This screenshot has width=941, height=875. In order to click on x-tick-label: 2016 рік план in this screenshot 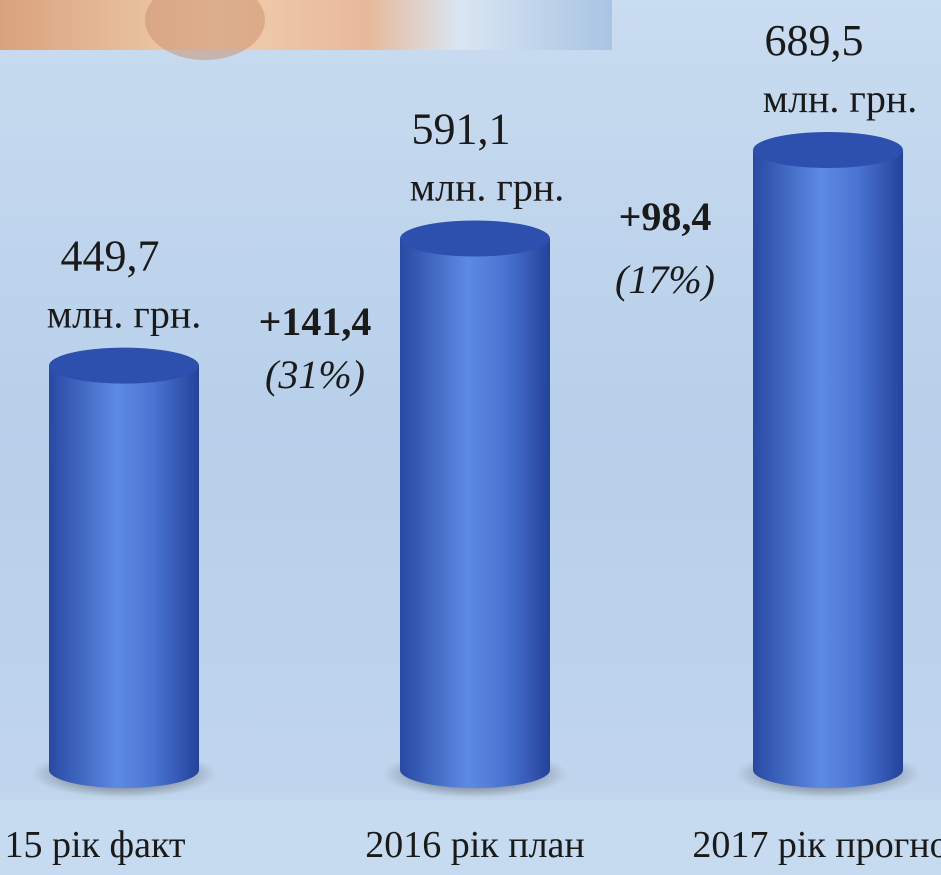, I will do `click(475, 845)`.